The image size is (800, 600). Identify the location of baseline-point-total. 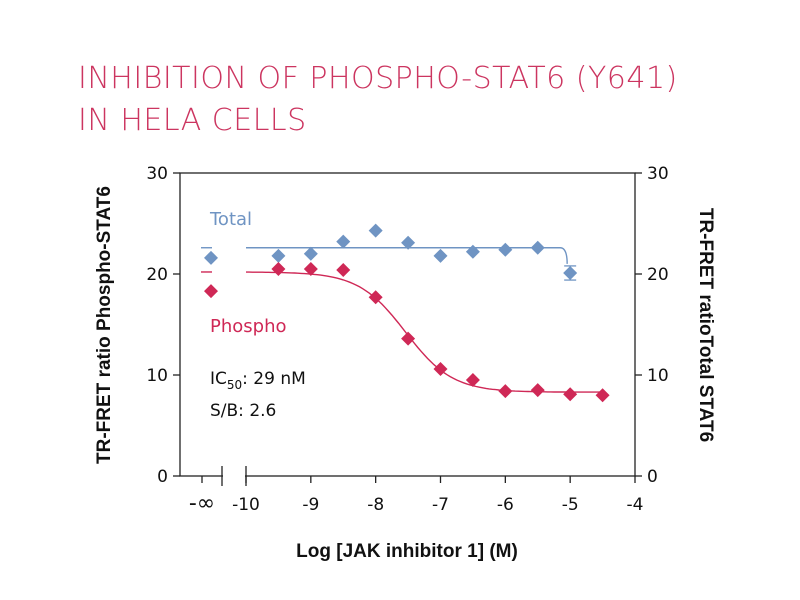
(211, 257).